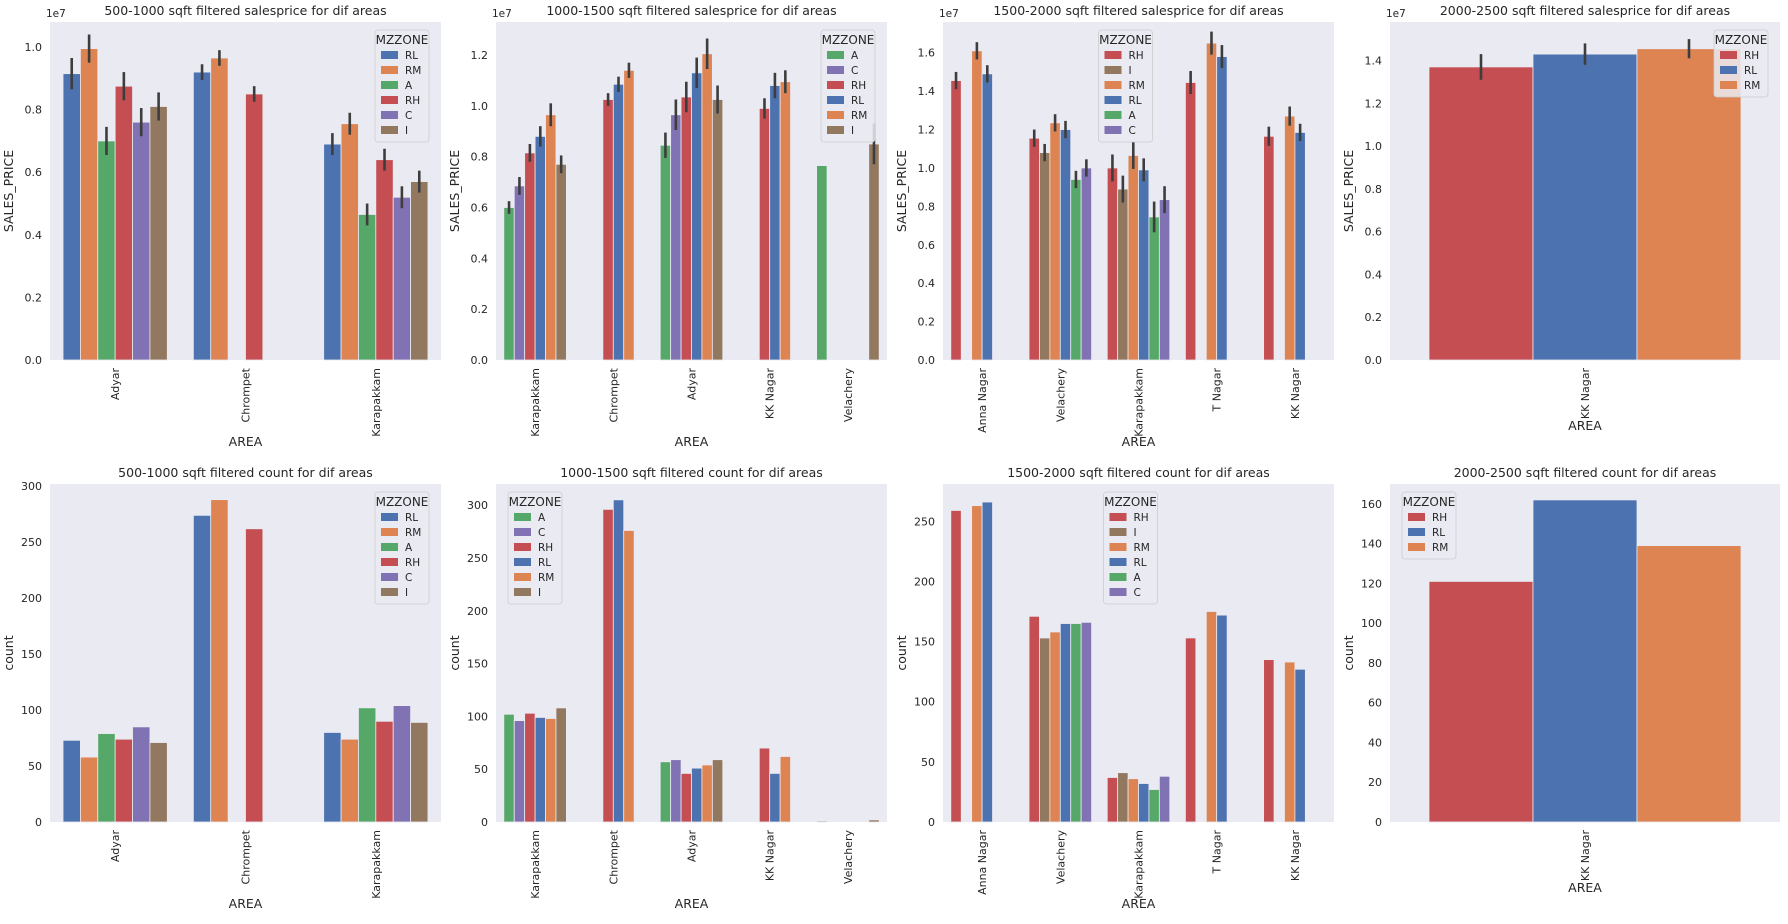 The width and height of the screenshot is (1788, 924). Describe the element at coordinates (1481, 213) in the screenshot. I see `bar-RH-KK-Nagar` at that location.